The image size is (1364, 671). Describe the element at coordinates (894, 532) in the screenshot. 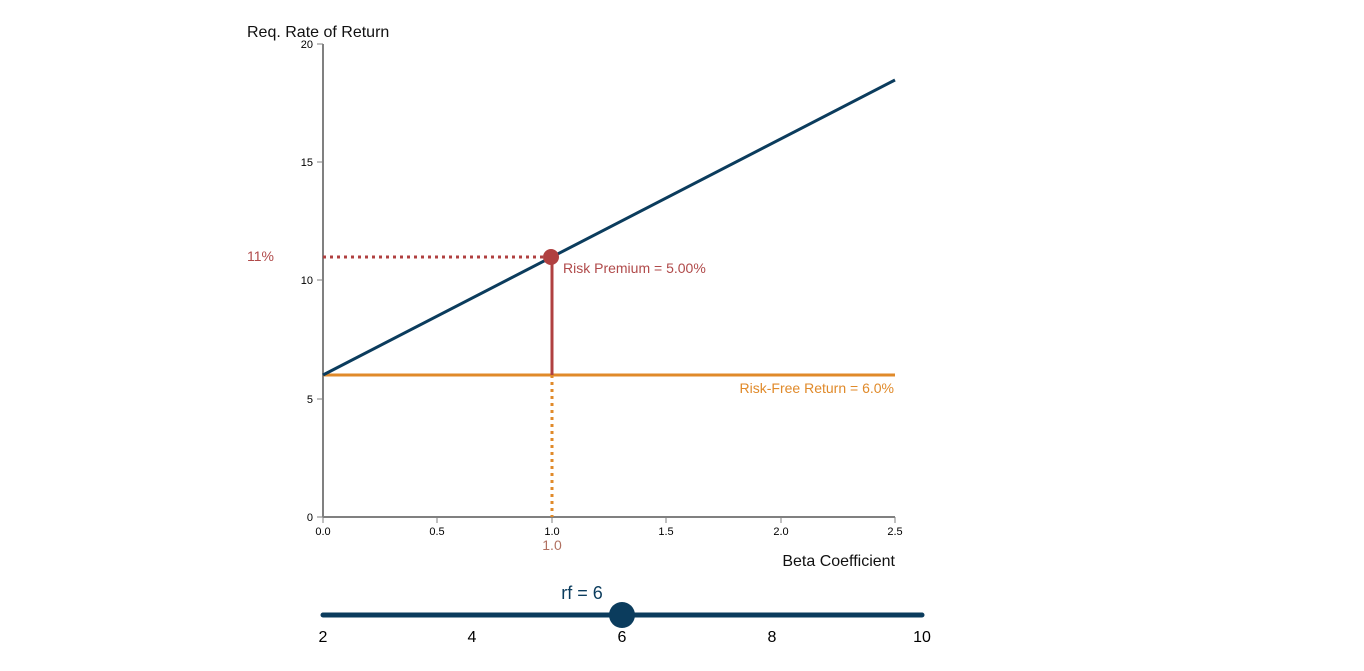

I see `x-tick-label: 2.5` at that location.